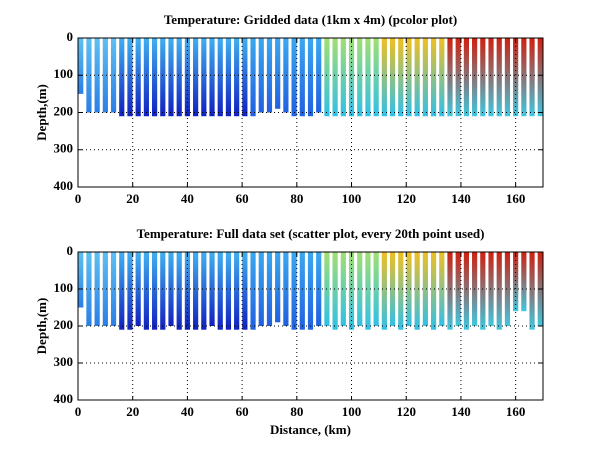  Describe the element at coordinates (64, 324) in the screenshot. I see `y-tick-label: 200` at that location.